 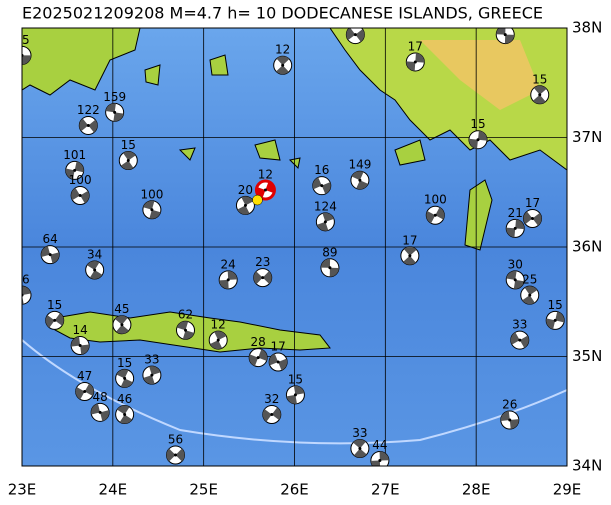 What do you see at coordinates (114, 97) in the screenshot?
I see `depth-label: 159` at bounding box center [114, 97].